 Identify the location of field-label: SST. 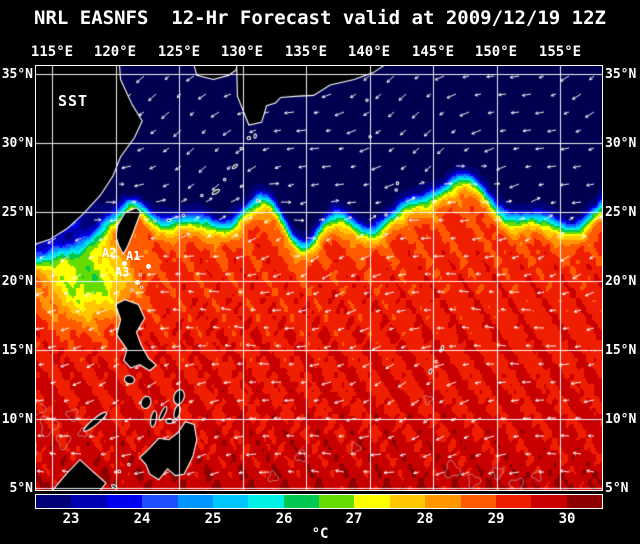
(73, 101).